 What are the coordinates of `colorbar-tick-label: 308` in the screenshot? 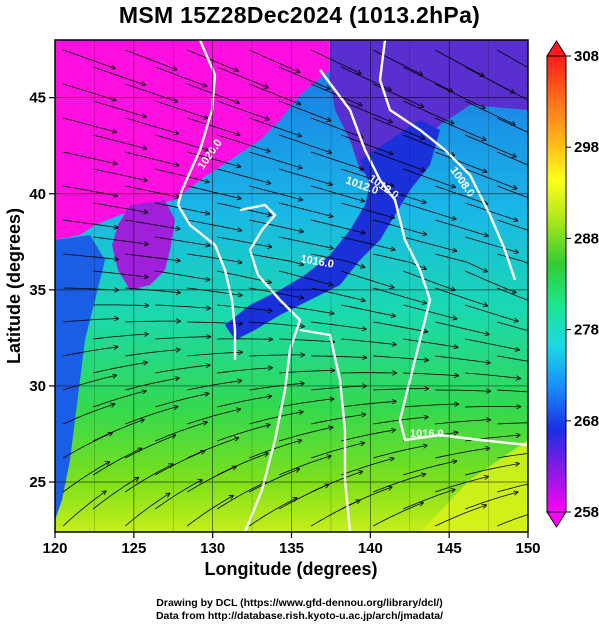 It's located at (586, 56).